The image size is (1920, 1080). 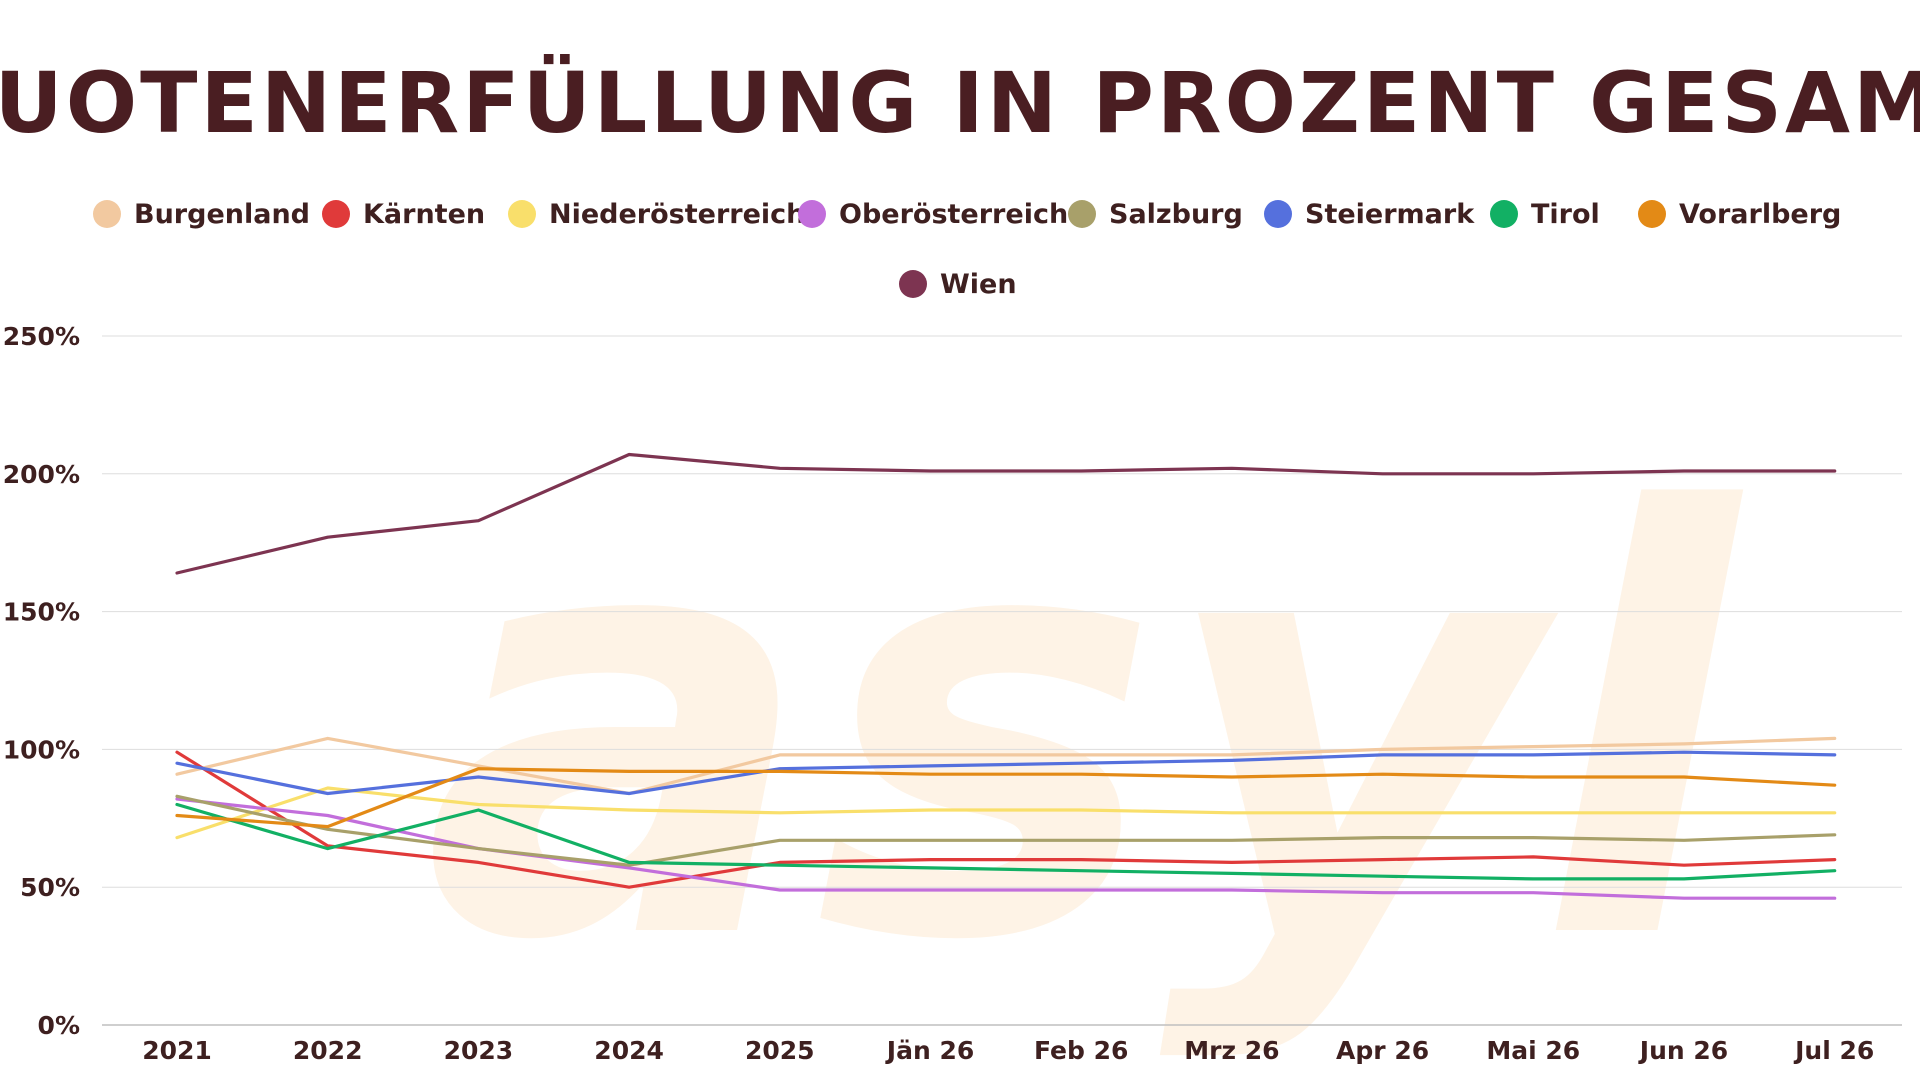 I want to click on x-tick-label: Jän 26, so click(x=929, y=1050).